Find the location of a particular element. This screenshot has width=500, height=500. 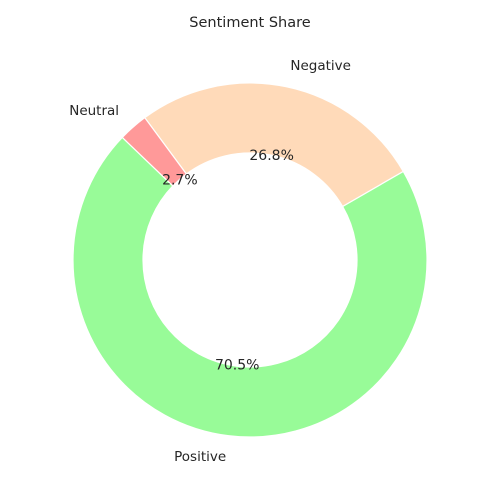

slice-label-neutral: Neutral is located at coordinates (94, 111).